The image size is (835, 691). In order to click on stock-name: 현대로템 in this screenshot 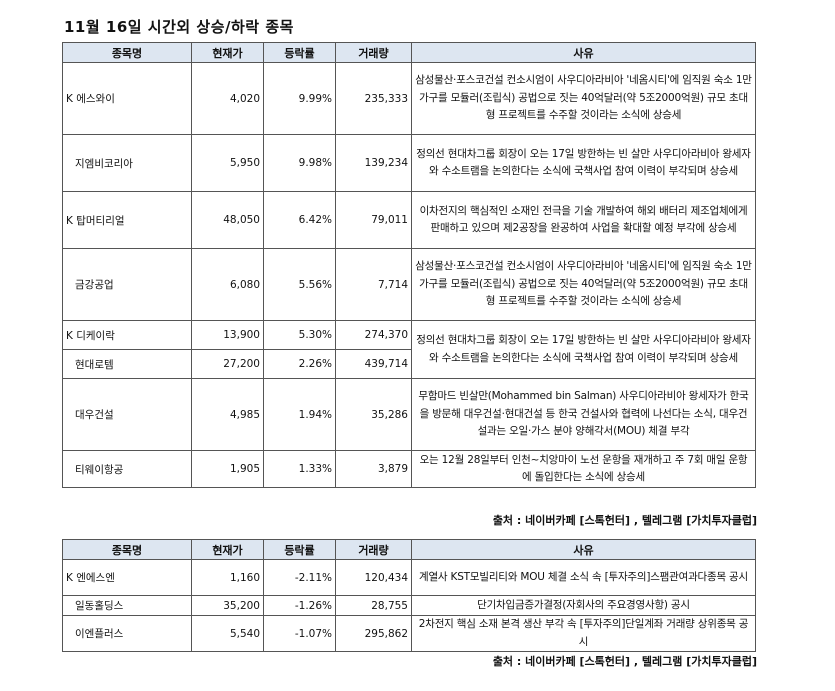, I will do `click(127, 364)`.